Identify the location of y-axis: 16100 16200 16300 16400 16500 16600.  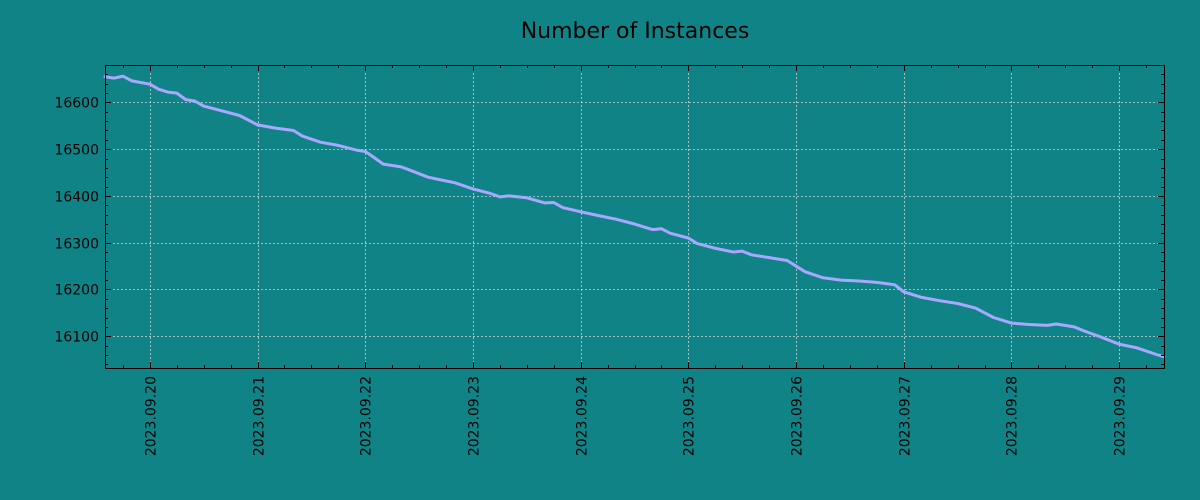
(76, 221).